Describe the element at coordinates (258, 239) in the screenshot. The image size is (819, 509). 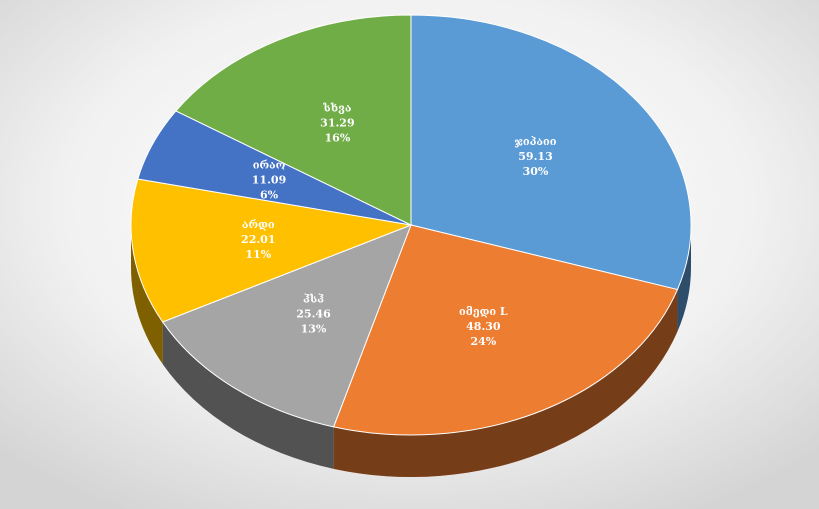
I see `value-label: 22.01` at that location.